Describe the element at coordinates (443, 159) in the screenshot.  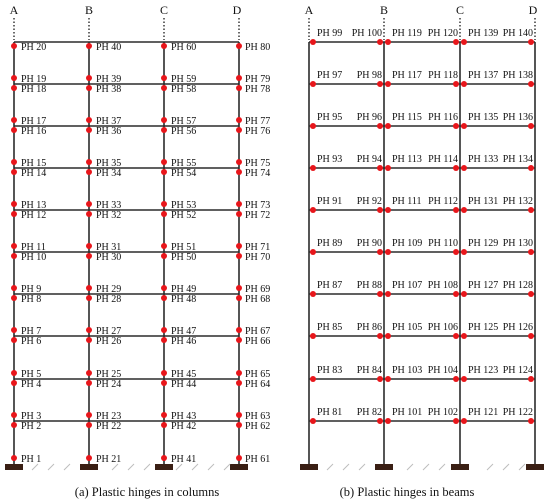
I see `hinge-label: PH 114` at that location.